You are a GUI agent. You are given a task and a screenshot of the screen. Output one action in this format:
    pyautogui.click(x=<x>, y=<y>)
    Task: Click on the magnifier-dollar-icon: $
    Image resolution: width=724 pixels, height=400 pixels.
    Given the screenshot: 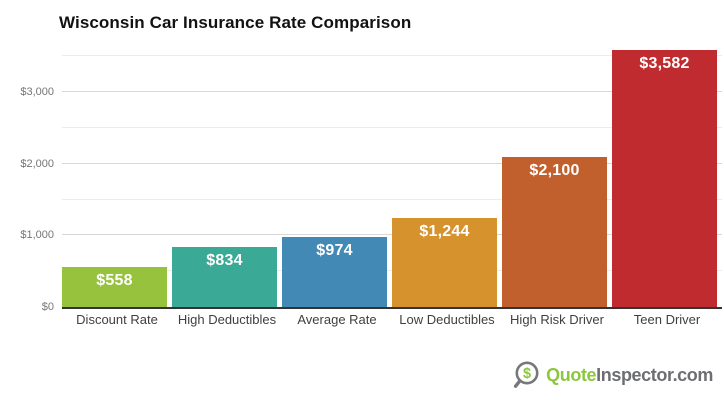 What is the action you would take?
    pyautogui.click(x=527, y=375)
    